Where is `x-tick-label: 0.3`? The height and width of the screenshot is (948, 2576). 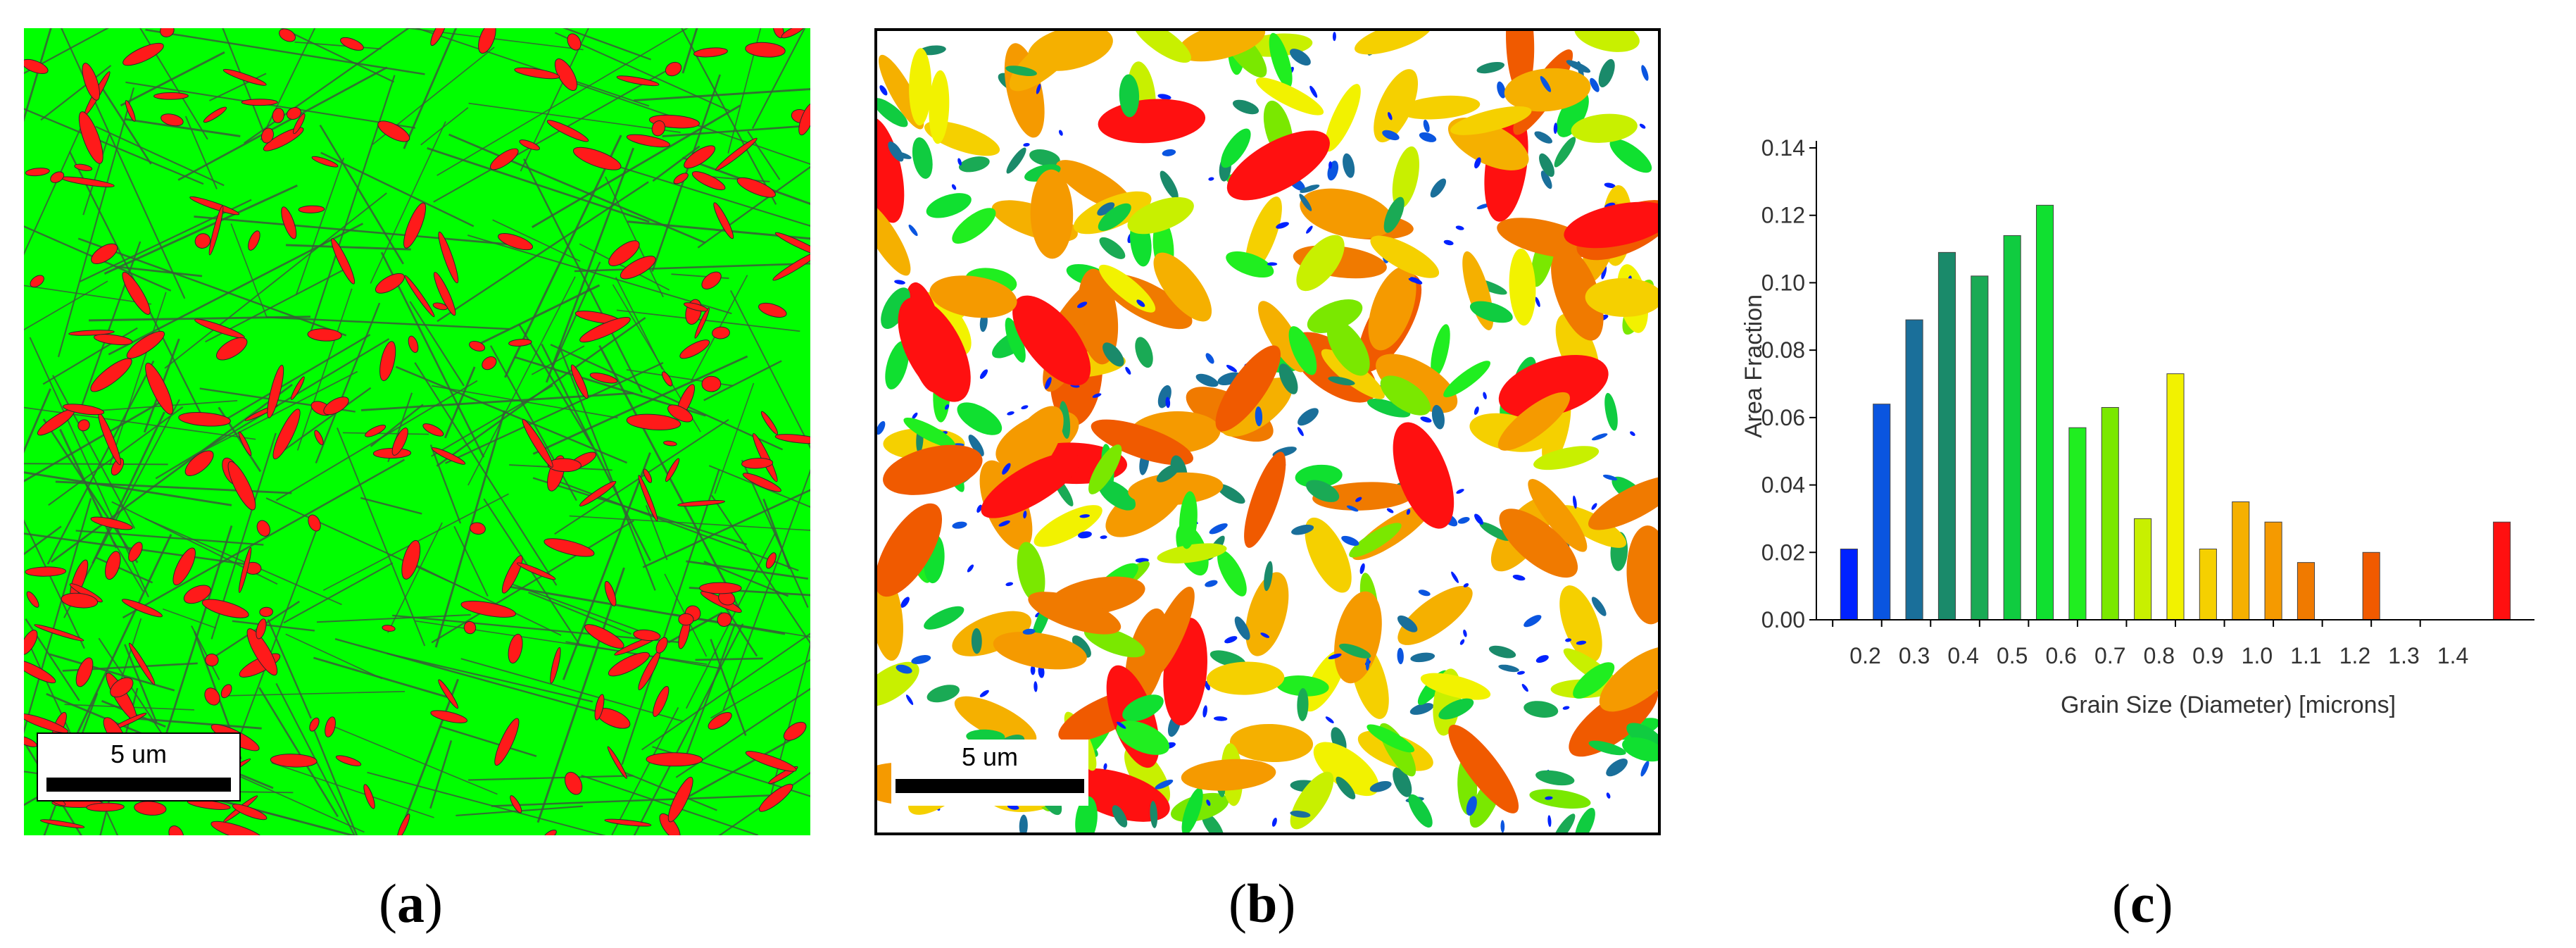 x-tick-label: 0.3 is located at coordinates (1915, 656).